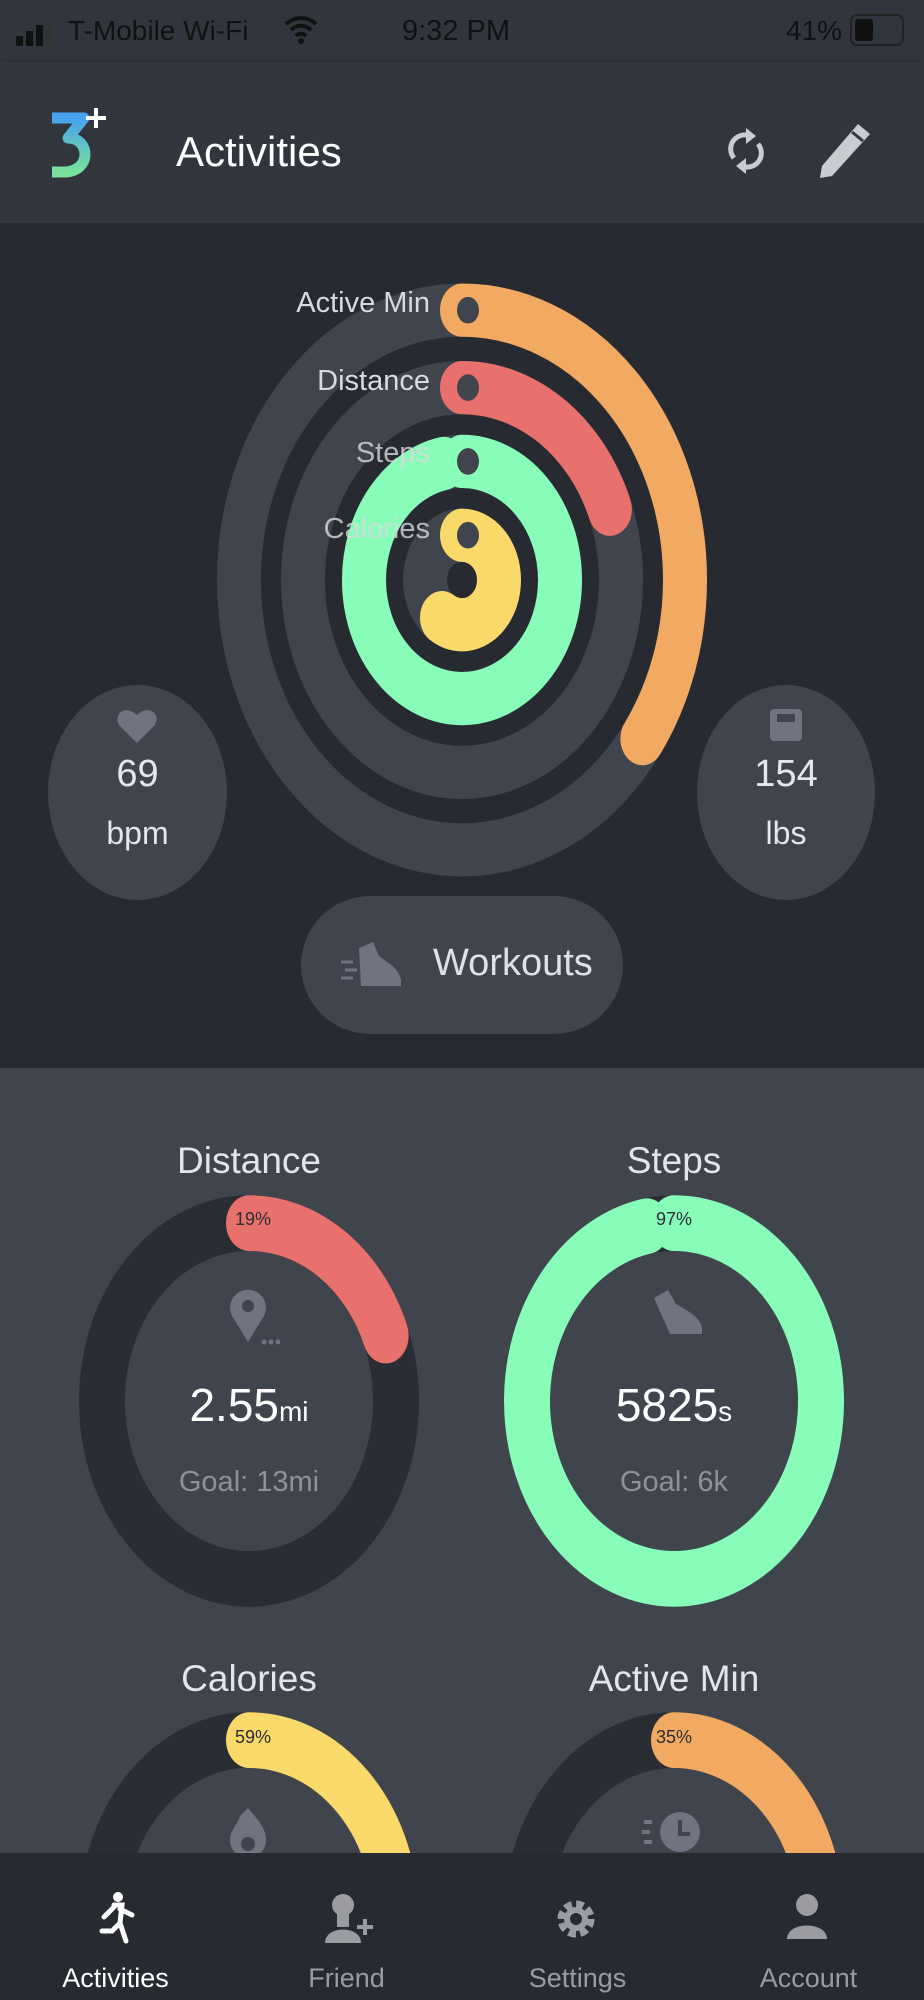 The width and height of the screenshot is (924, 2000). I want to click on card-value-distance: 2.55mi, so click(249, 1405).